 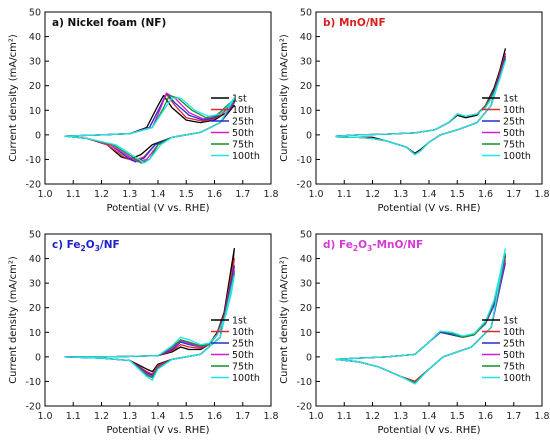 I want to click on series-line-1st, so click(x=149, y=310).